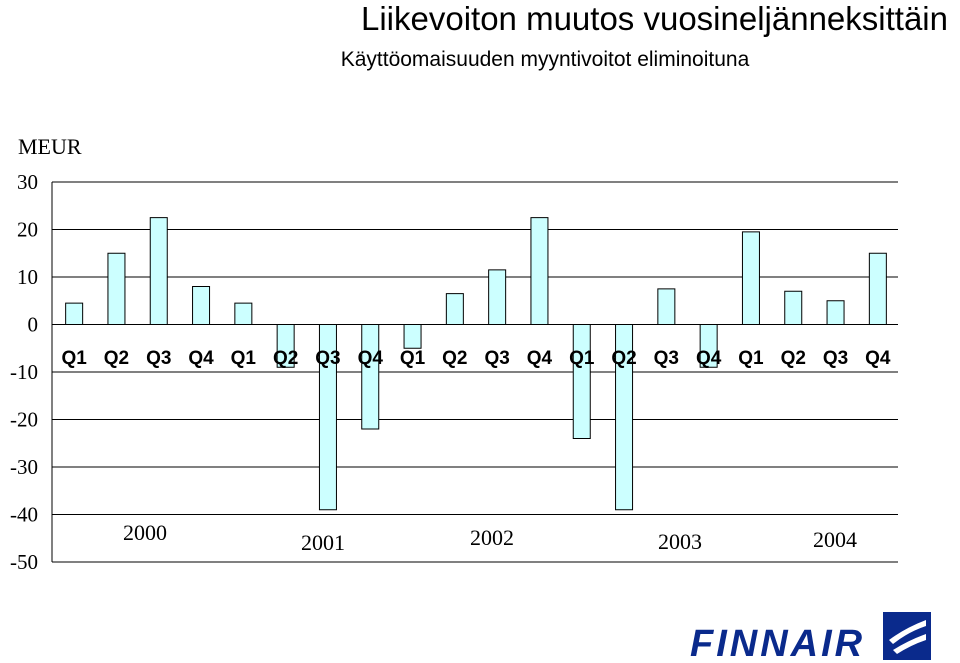  What do you see at coordinates (33, 325) in the screenshot?
I see `y-tick-label: 0` at bounding box center [33, 325].